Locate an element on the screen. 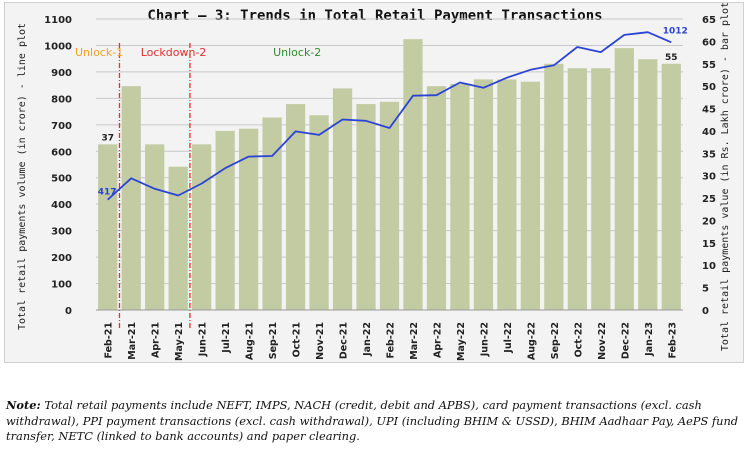 This screenshot has height=454, width=748. left-tick-label: 1100 is located at coordinates (58, 20).